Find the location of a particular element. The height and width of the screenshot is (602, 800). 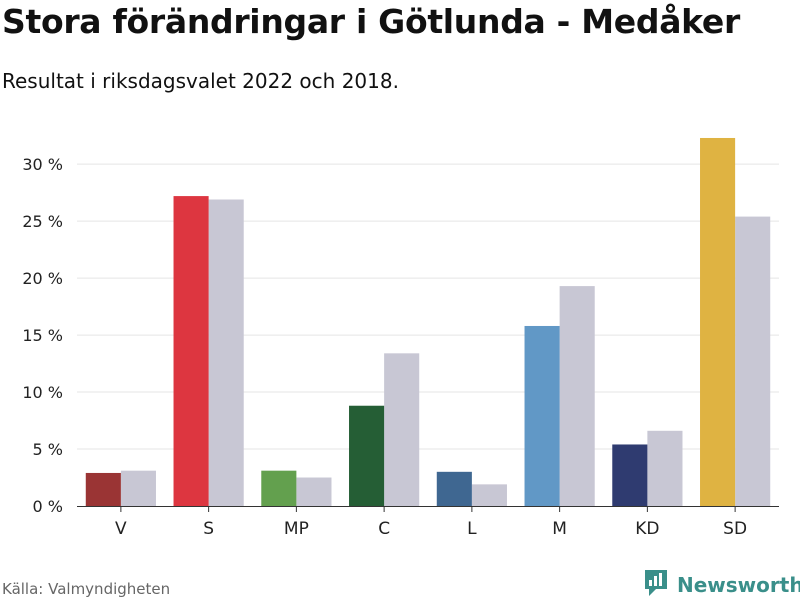

brand-name: Newsworthy is located at coordinates (738, 585).